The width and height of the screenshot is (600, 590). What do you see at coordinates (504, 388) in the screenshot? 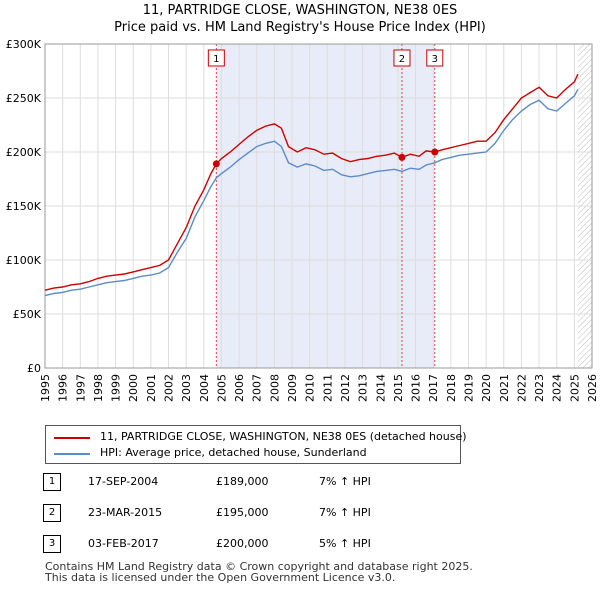
I see `x-tick-label: 2021` at bounding box center [504, 388].